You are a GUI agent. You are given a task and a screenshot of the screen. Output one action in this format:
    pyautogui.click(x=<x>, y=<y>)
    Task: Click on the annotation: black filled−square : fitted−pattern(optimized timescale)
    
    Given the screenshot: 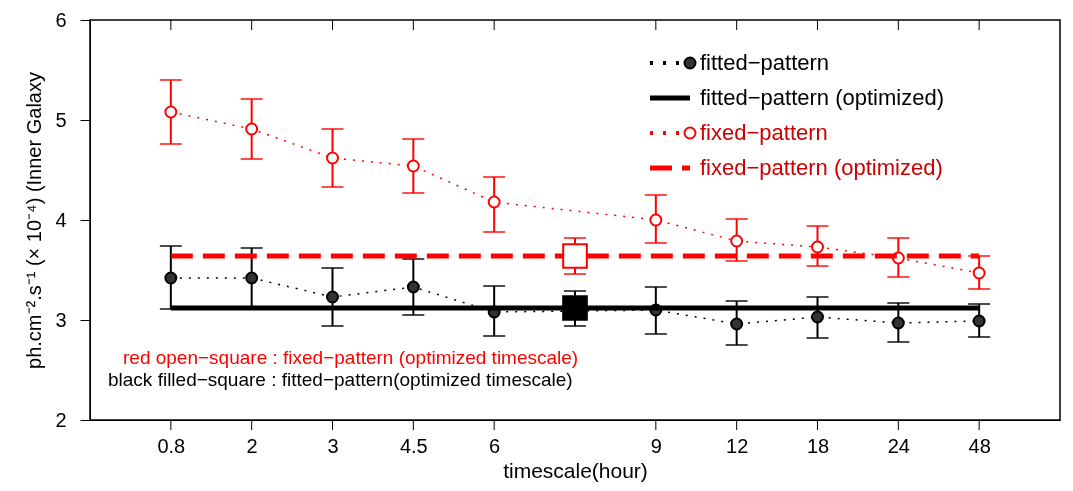 What is the action you would take?
    pyautogui.click(x=340, y=379)
    